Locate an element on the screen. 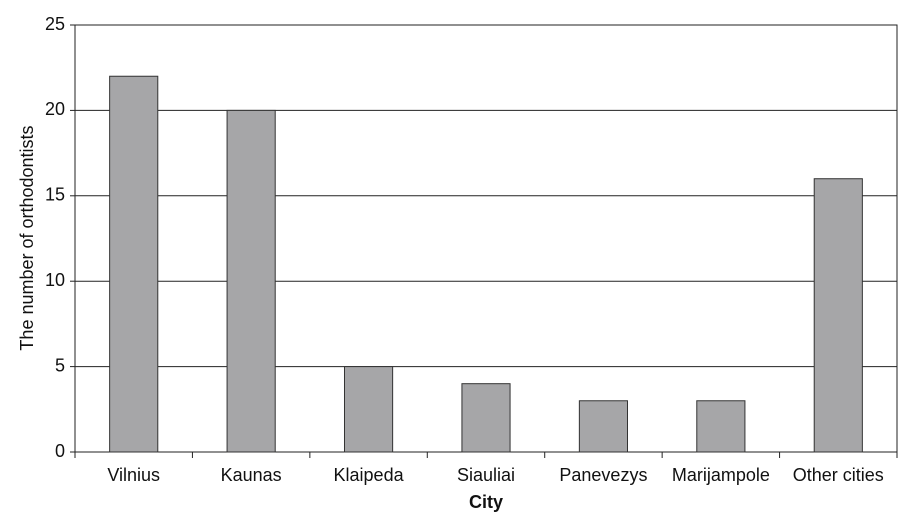 The height and width of the screenshot is (520, 919). x-tick-label: Other cities is located at coordinates (838, 475).